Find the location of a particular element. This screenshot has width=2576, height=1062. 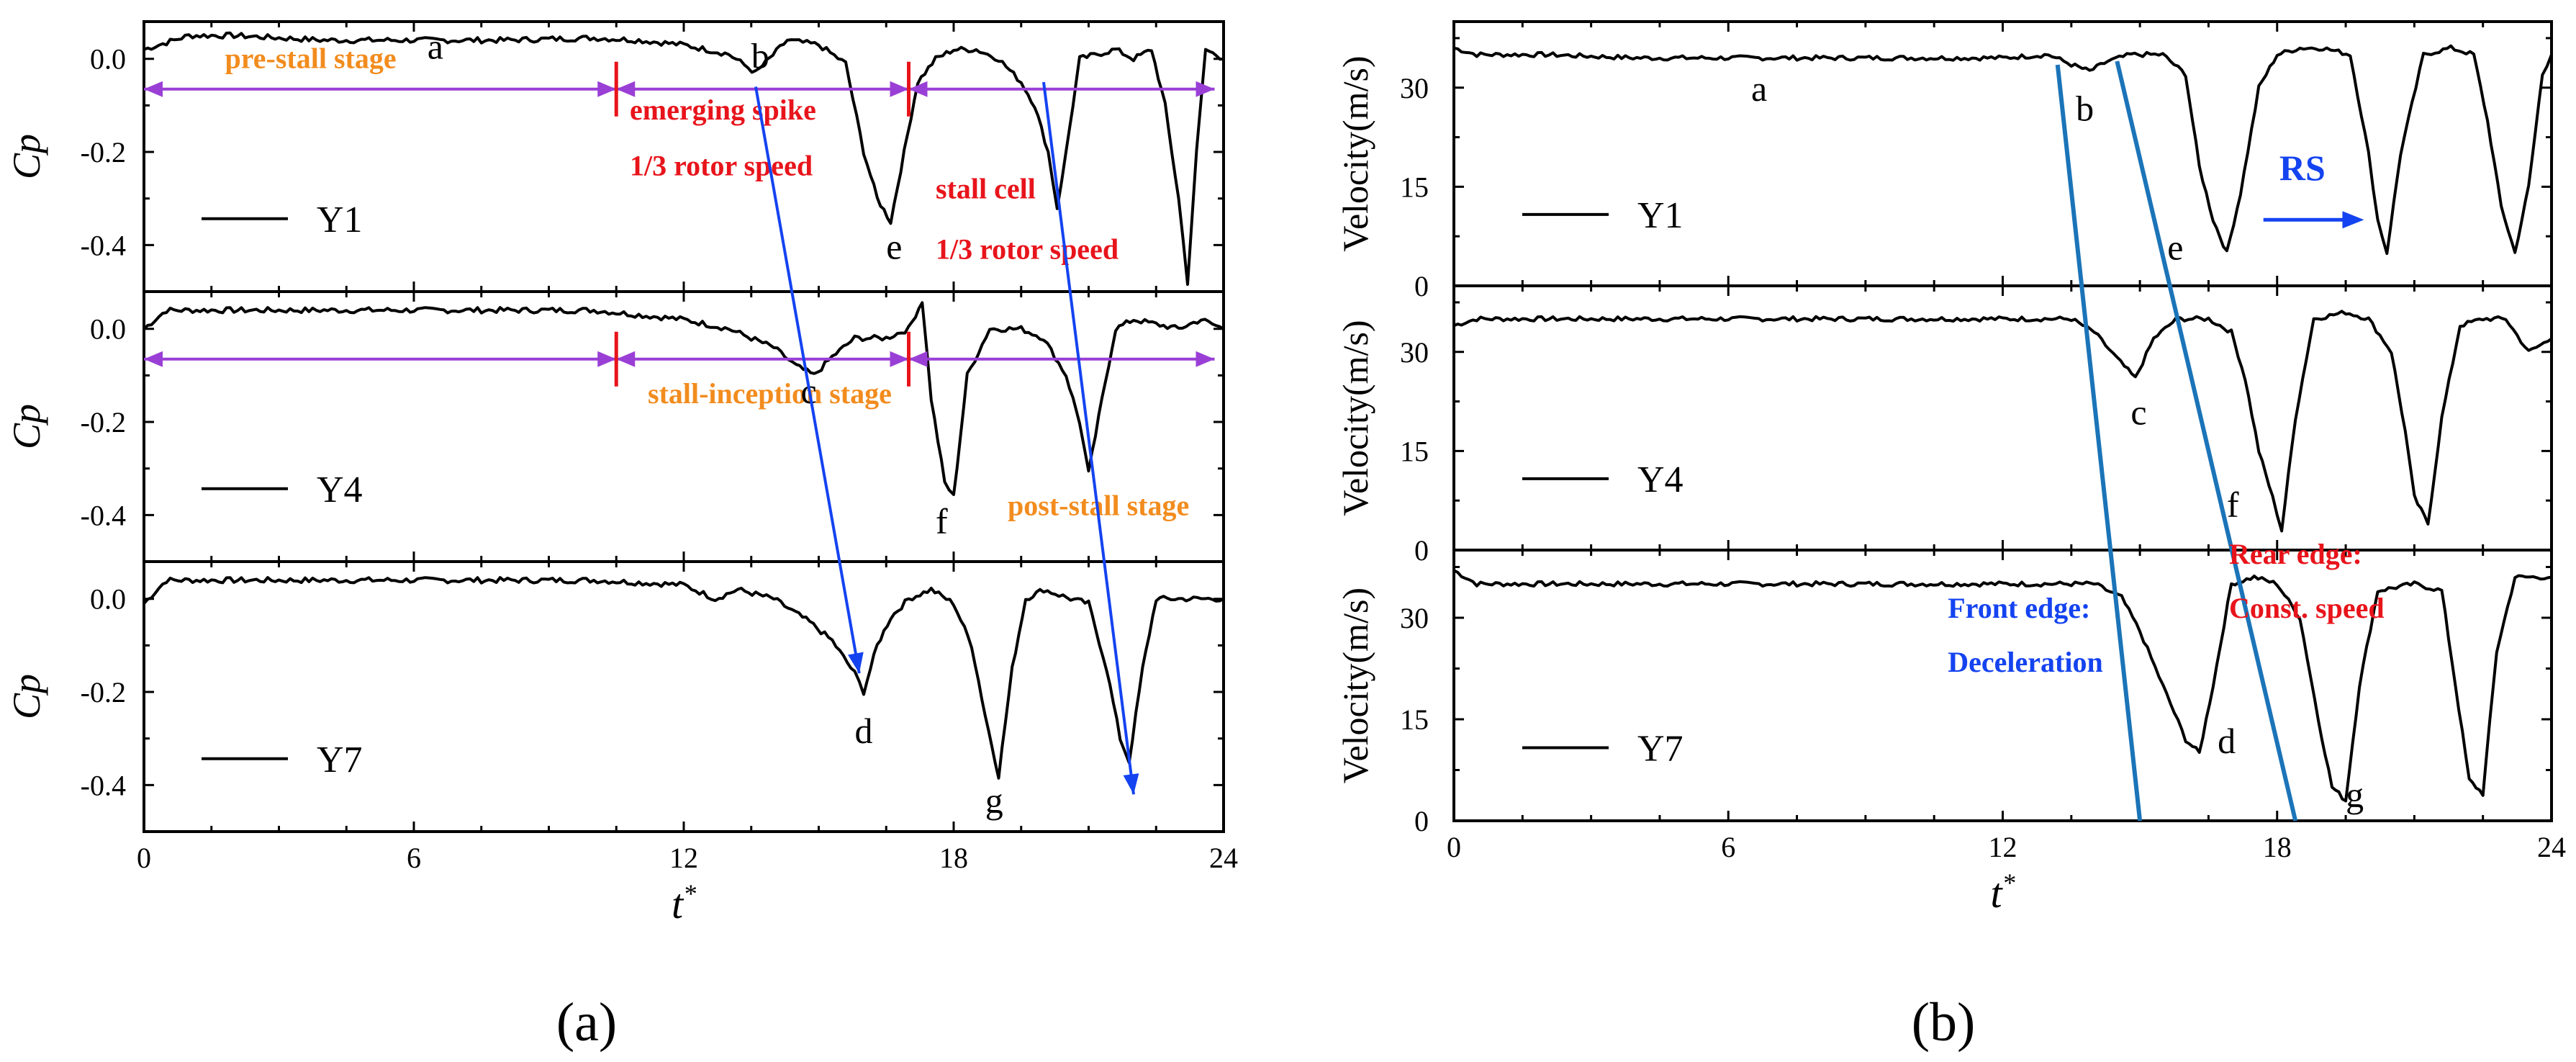

plot-frame-Y7 is located at coordinates (684, 696).